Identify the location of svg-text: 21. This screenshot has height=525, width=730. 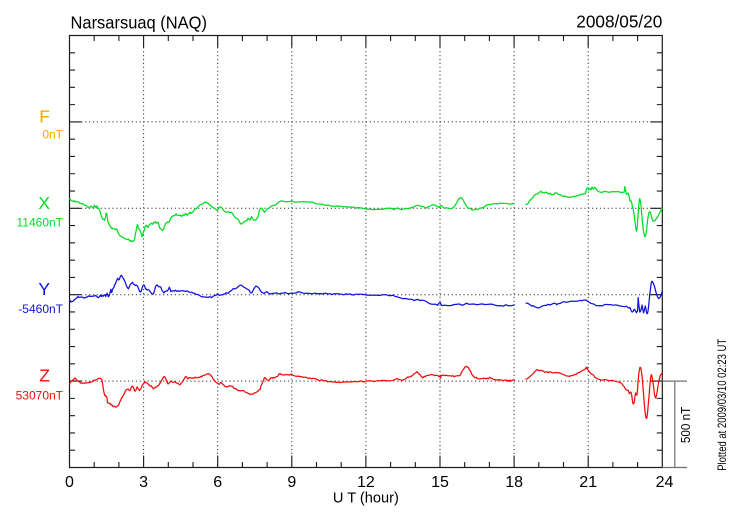
(588, 482).